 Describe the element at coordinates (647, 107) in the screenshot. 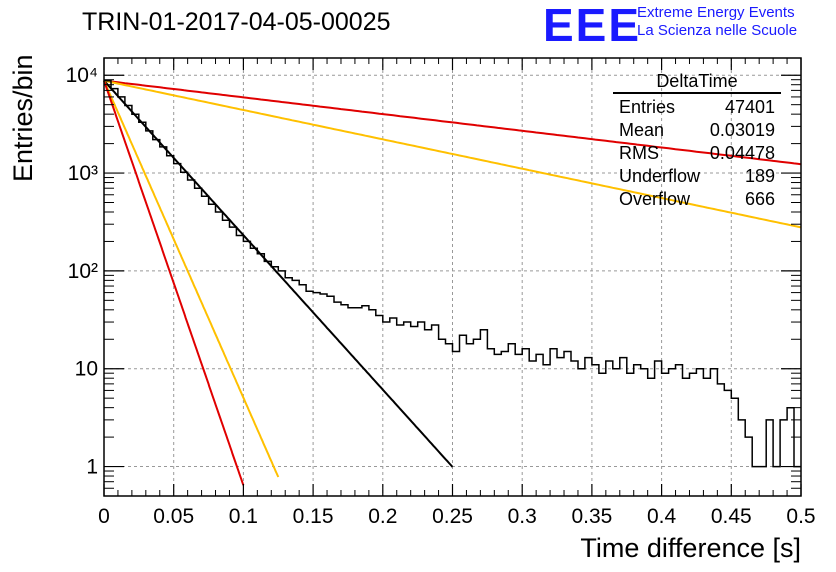

I see `stats-label: Entries` at that location.